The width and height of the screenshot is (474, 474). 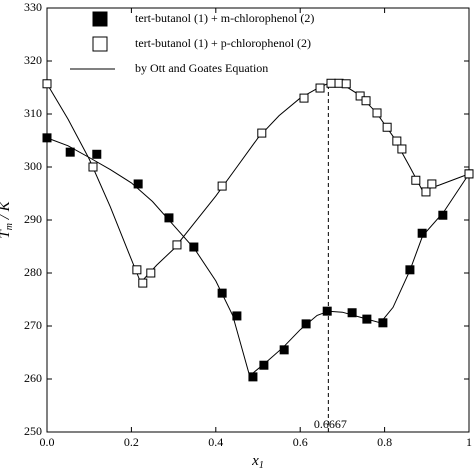 I want to click on reference-label: 0.6667, so click(x=330, y=424).